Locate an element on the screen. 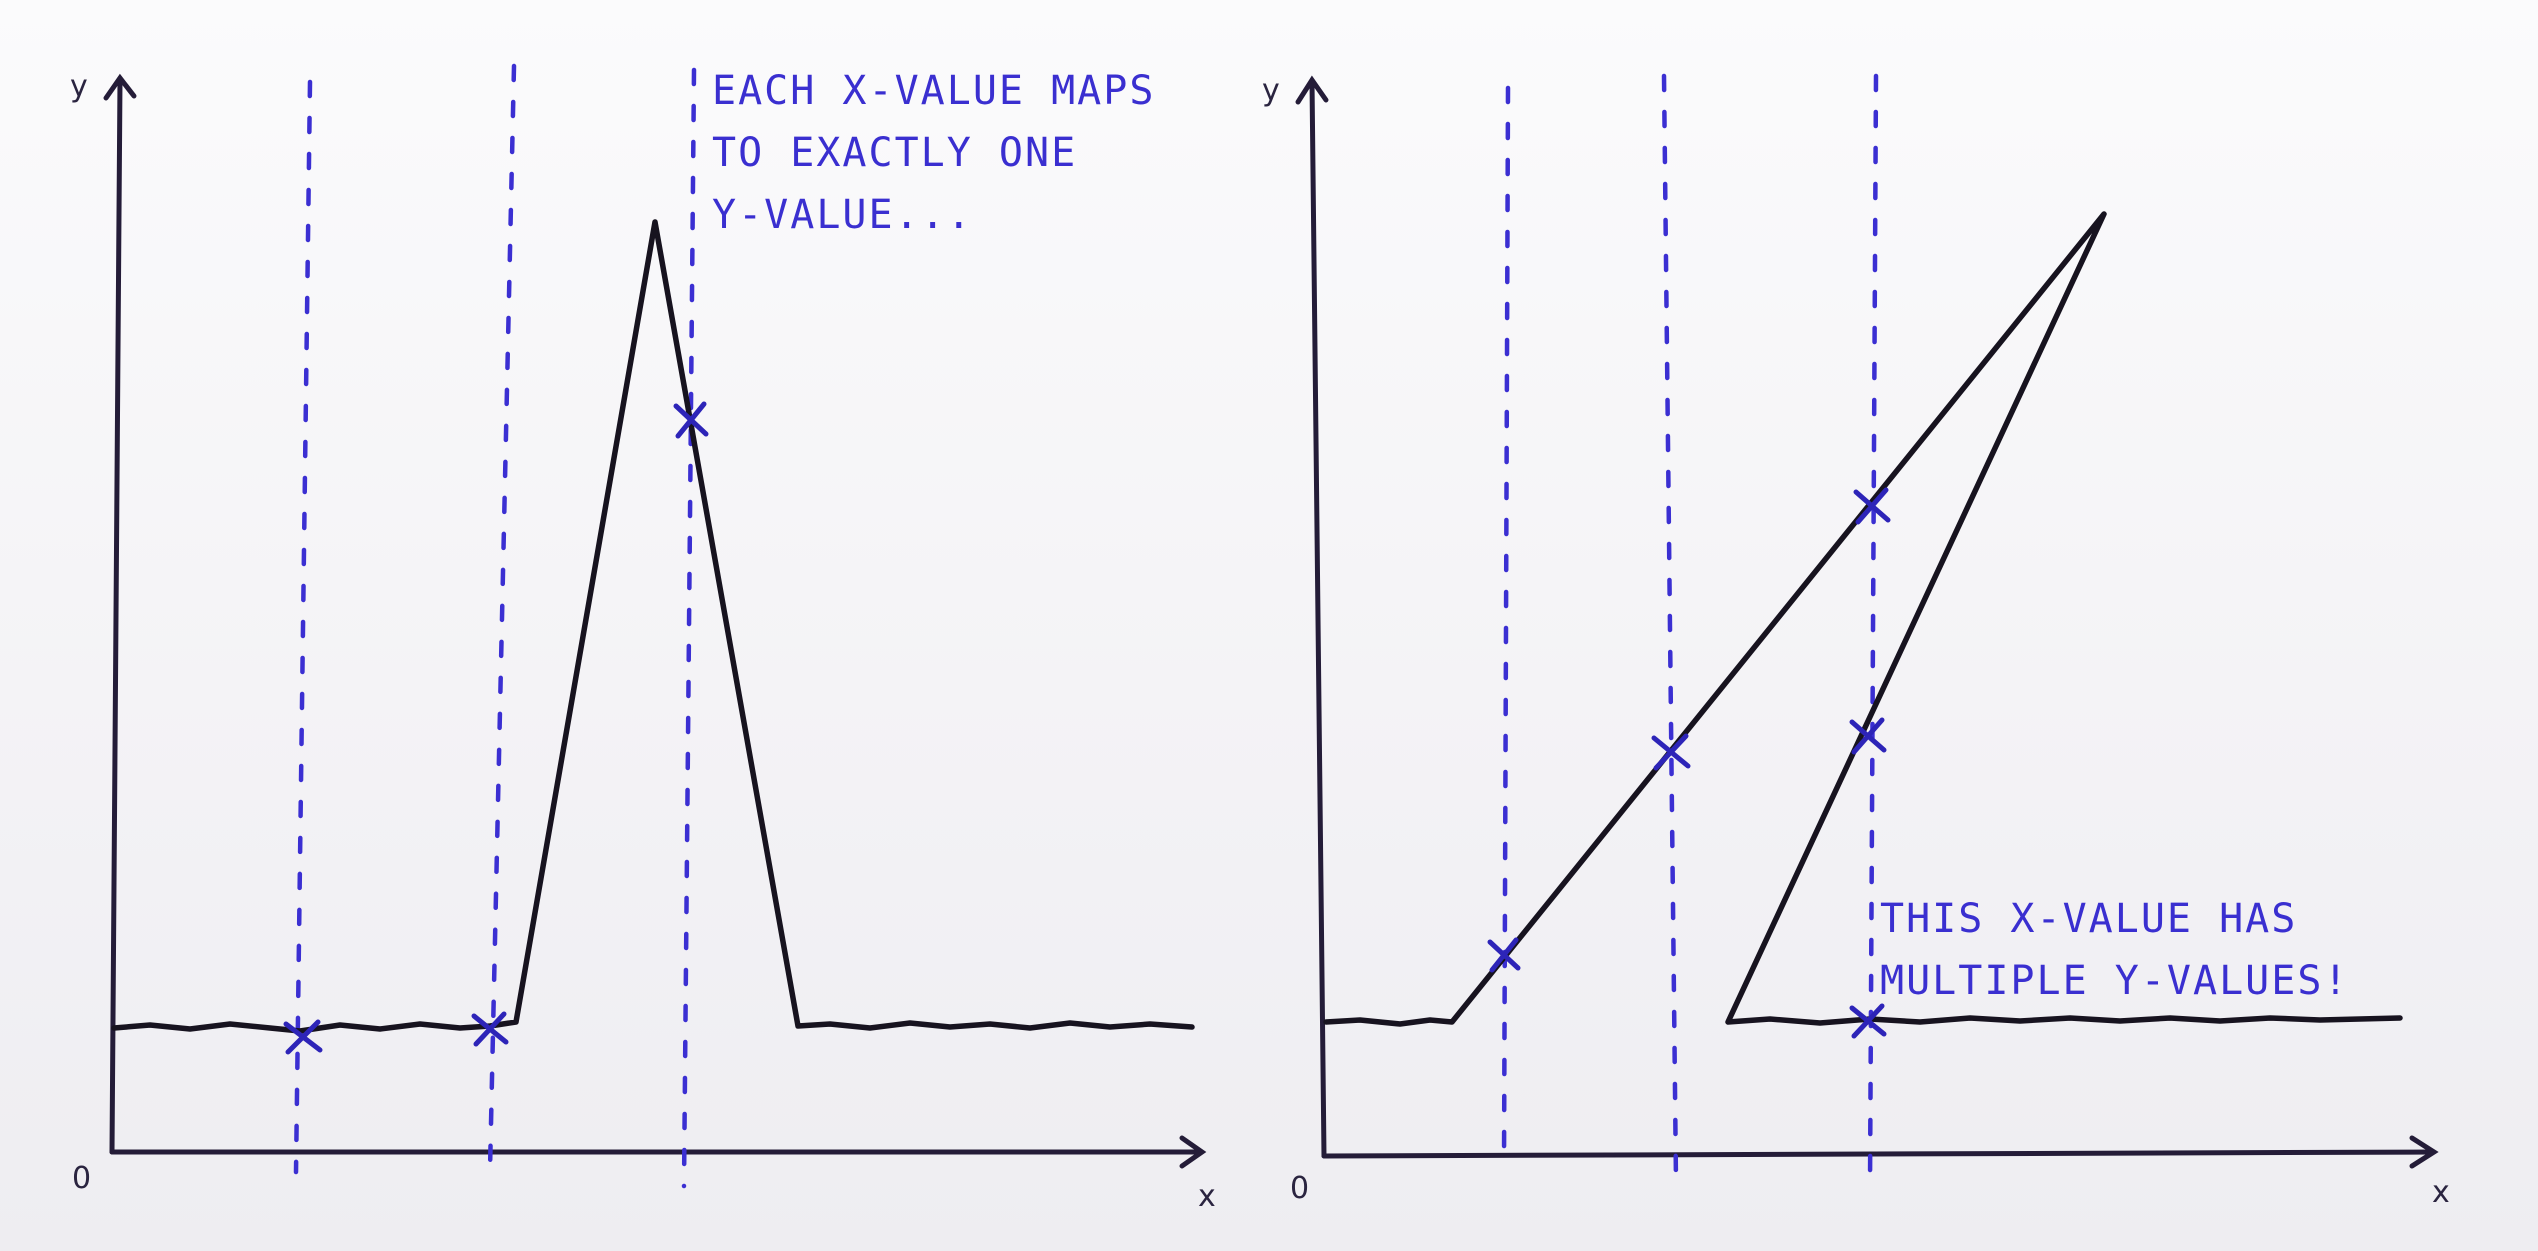 The height and width of the screenshot is (1251, 2538). right-y-axis is located at coordinates (1318, 619).